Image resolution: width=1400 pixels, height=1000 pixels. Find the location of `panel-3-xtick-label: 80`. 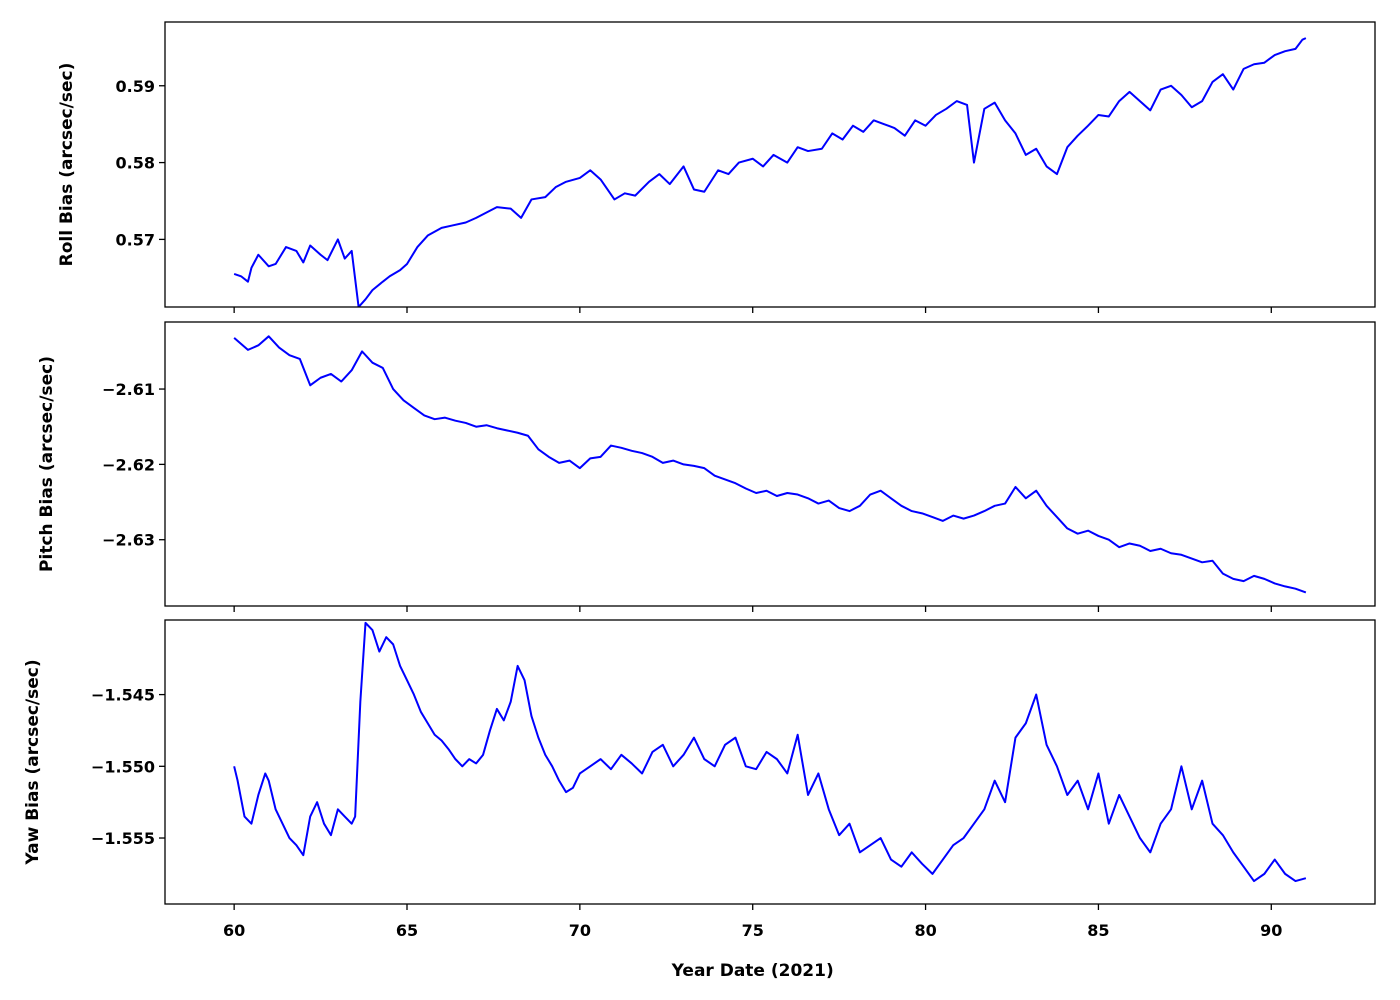

panel-3-xtick-label: 80 is located at coordinates (925, 930).